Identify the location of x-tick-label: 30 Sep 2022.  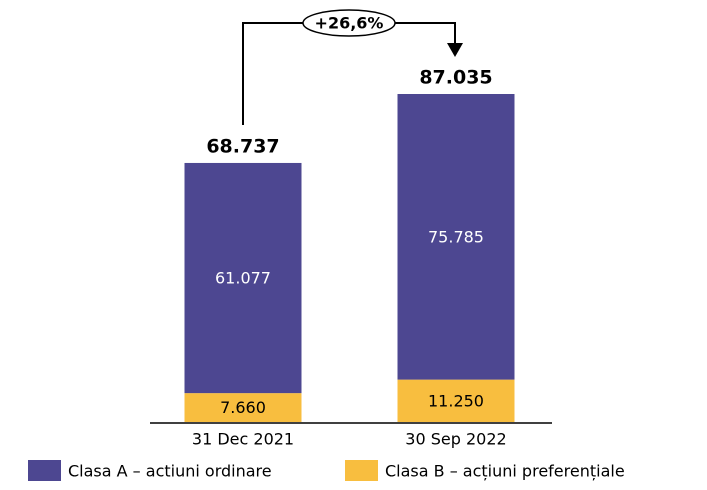
(455, 439).